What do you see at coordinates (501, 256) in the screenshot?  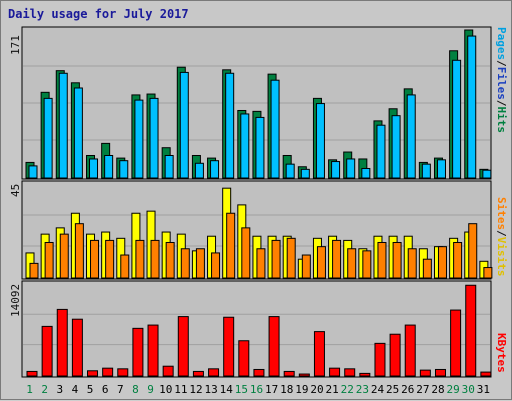 I see `legend-visits: Visits` at bounding box center [501, 256].